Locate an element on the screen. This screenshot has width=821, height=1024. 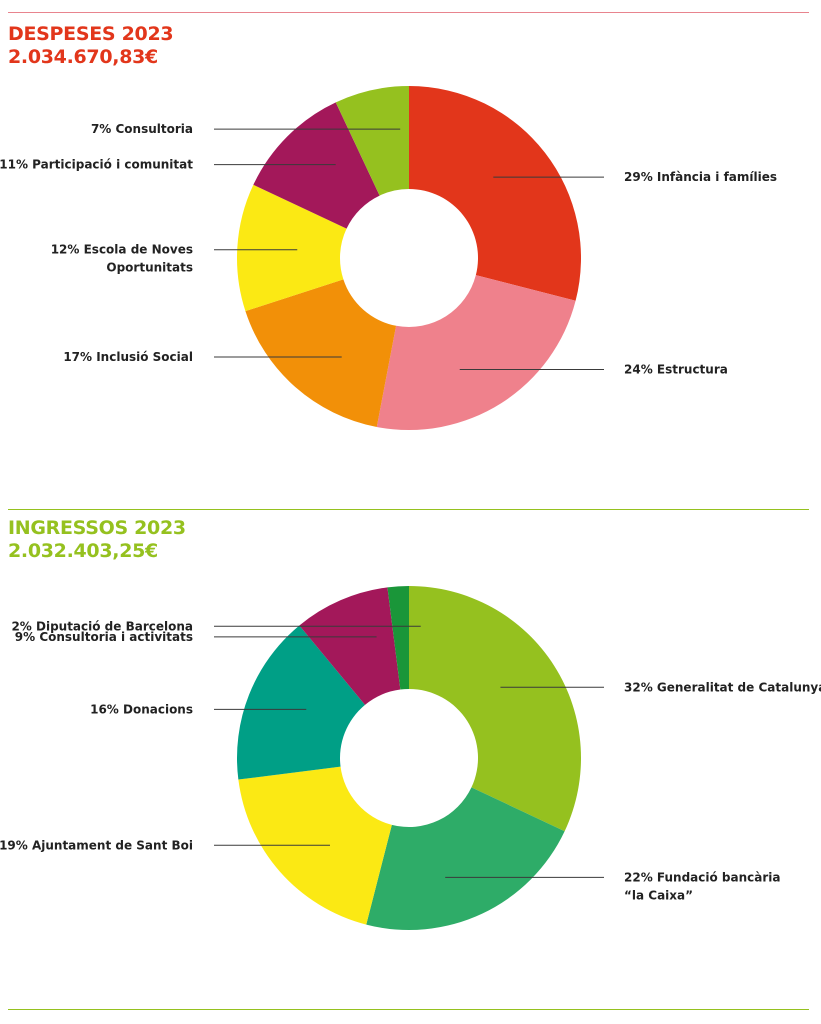
bottom-divider is located at coordinates (408, 1009).